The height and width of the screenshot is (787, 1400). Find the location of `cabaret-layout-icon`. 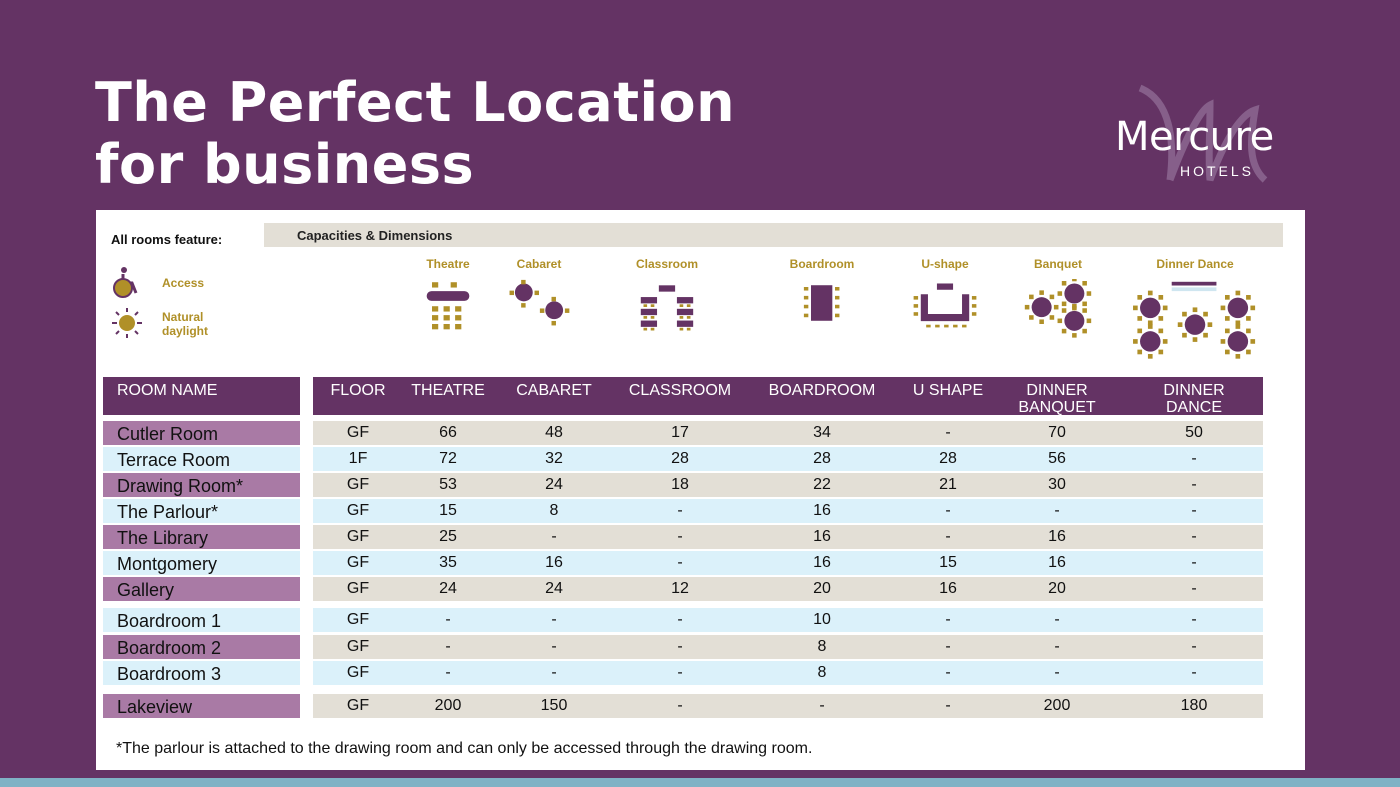

cabaret-layout-icon is located at coordinates (539, 302).